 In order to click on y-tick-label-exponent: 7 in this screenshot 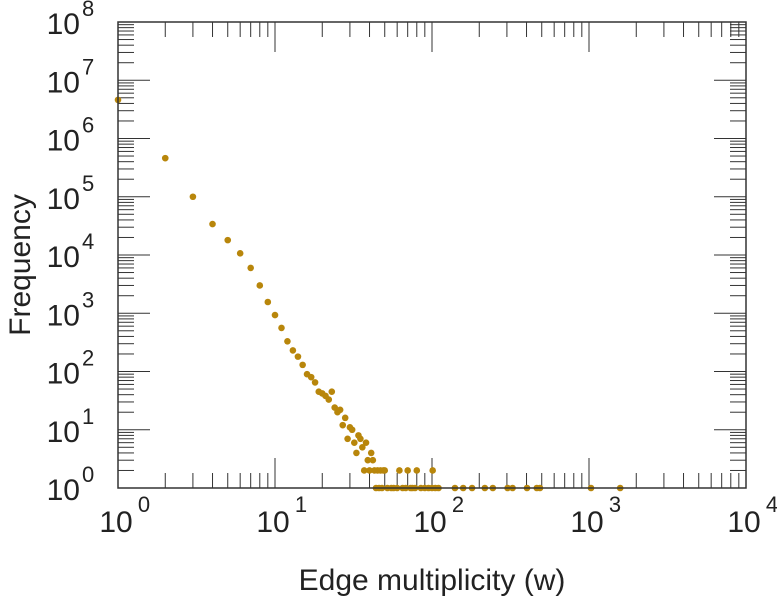, I will do `click(88, 66)`.